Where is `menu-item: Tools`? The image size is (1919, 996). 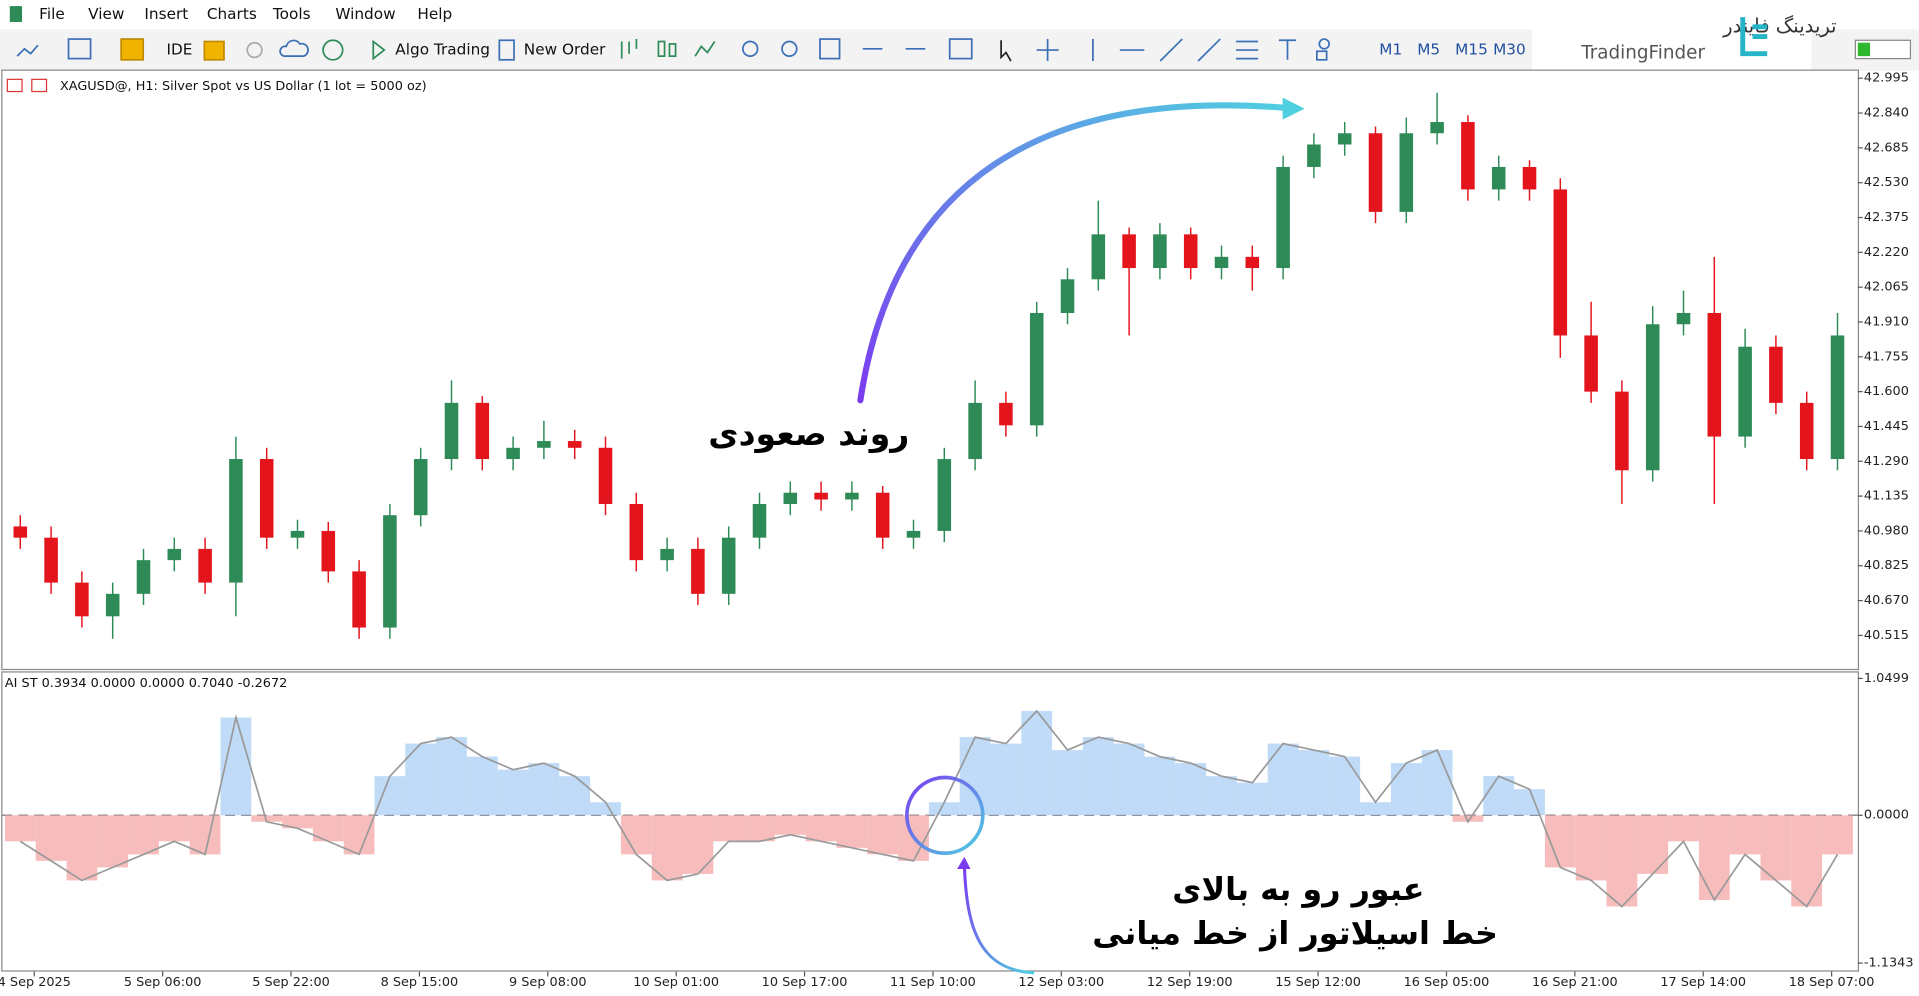
menu-item: Tools is located at coordinates (291, 14).